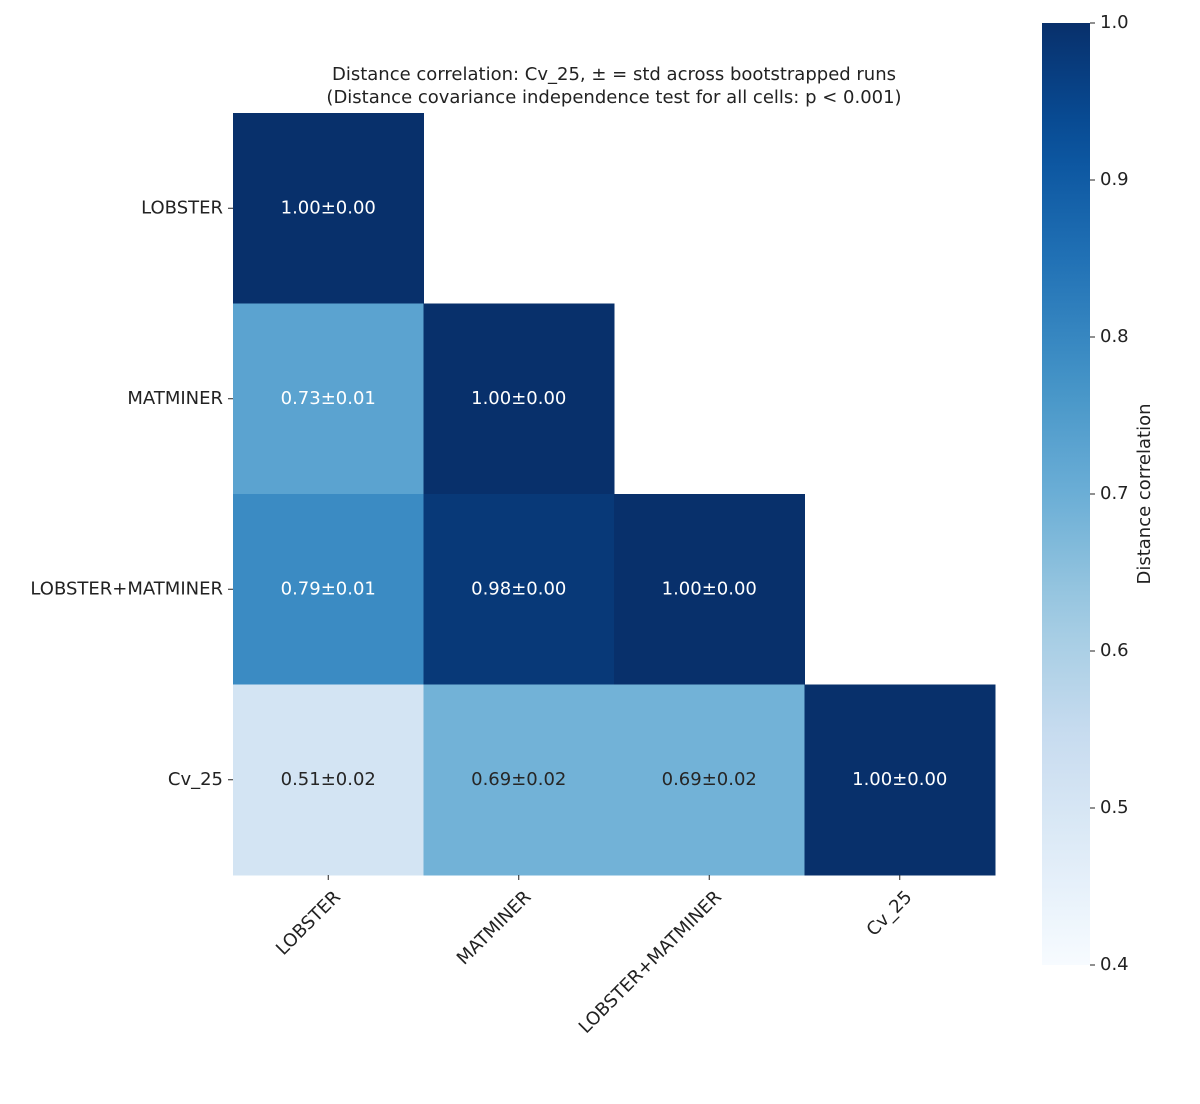  I want to click on cell-label: 0.79±0.01, so click(328, 588).